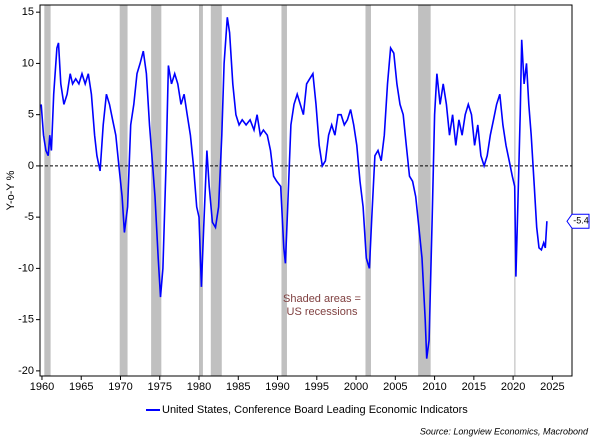 Image resolution: width=594 pixels, height=445 pixels. What do you see at coordinates (26, 320) in the screenshot?
I see `y-tick-label: -15` at bounding box center [26, 320].